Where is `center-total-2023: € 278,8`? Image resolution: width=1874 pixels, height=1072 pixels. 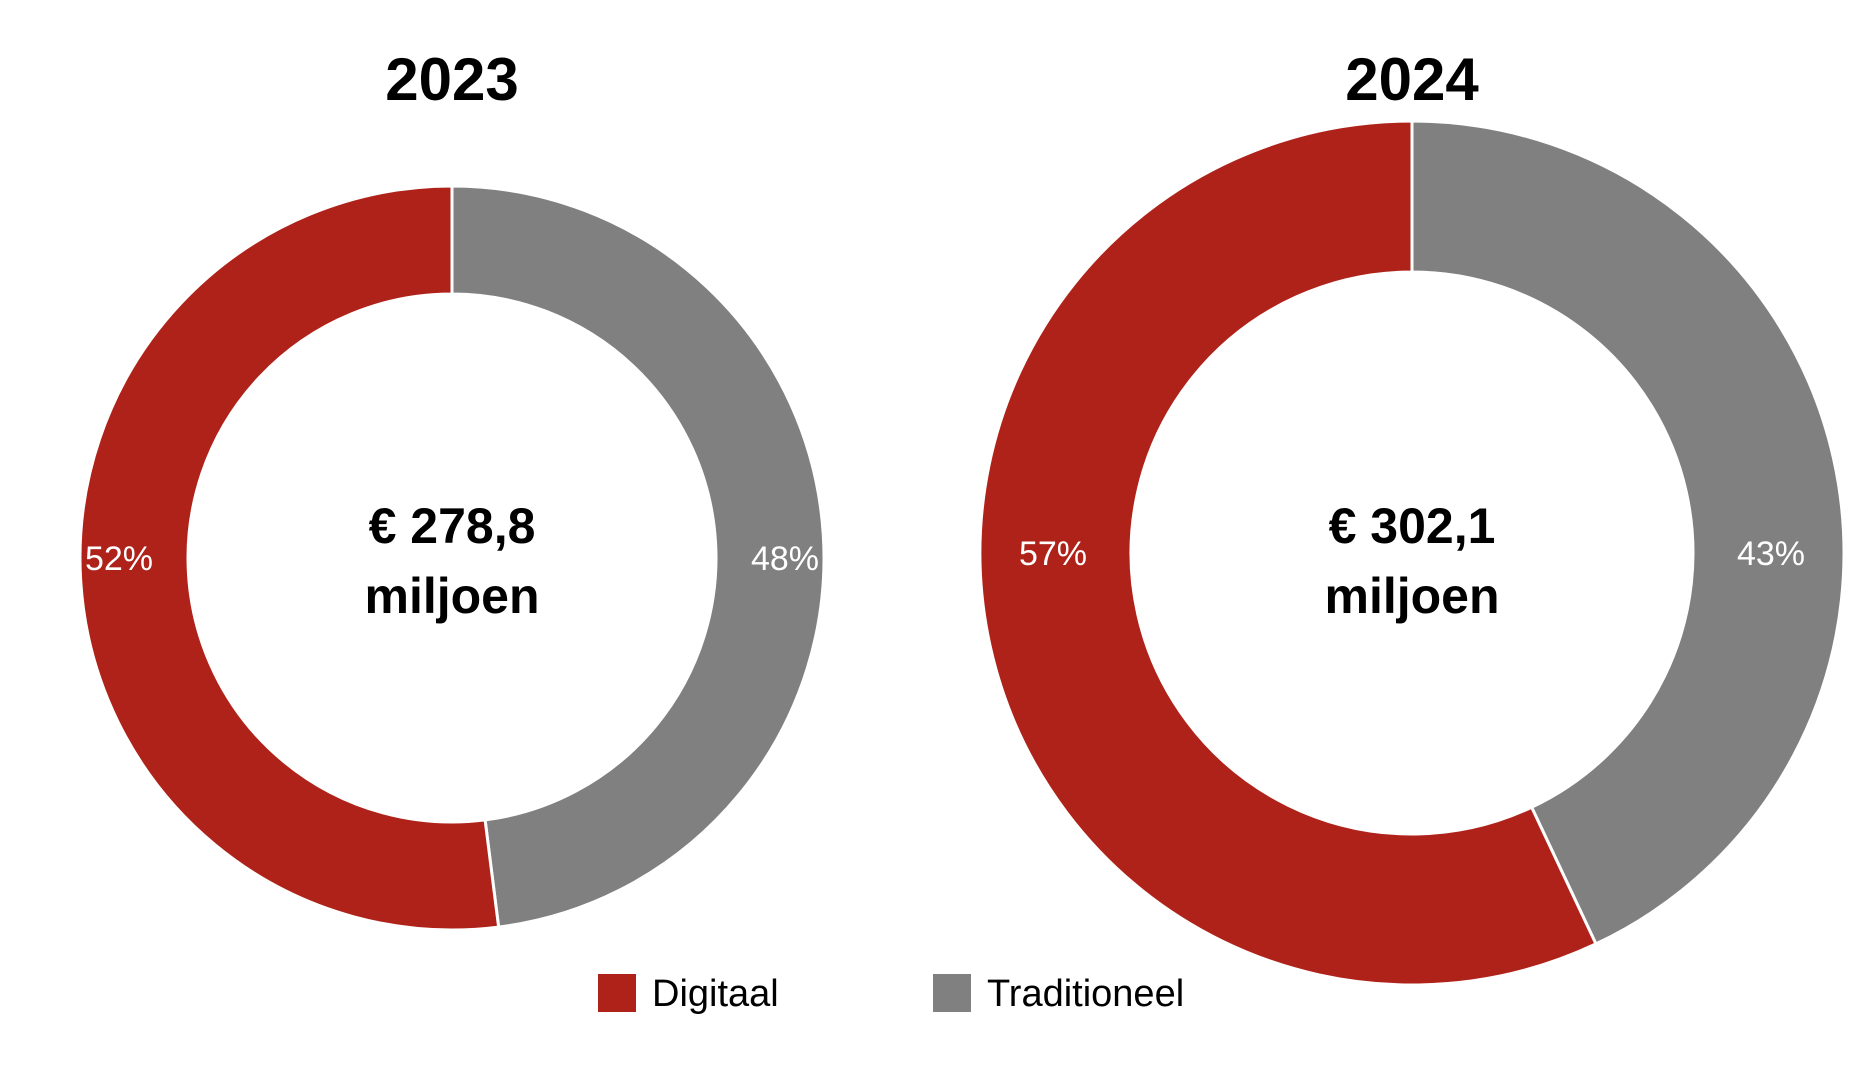 center-total-2023: € 278,8 is located at coordinates (452, 526).